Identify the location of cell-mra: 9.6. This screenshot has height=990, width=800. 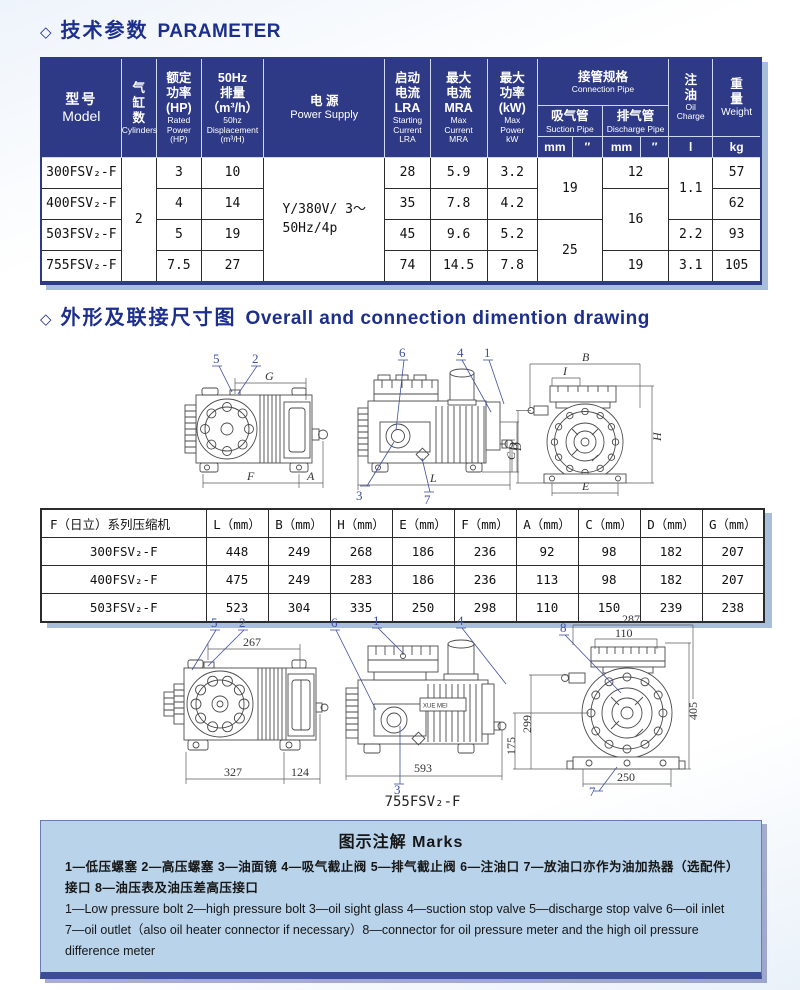
(458, 234).